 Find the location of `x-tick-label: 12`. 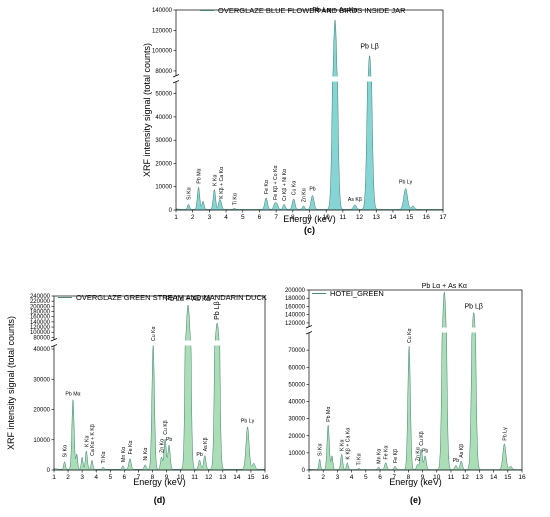

x-tick-label: 12 is located at coordinates (466, 477).